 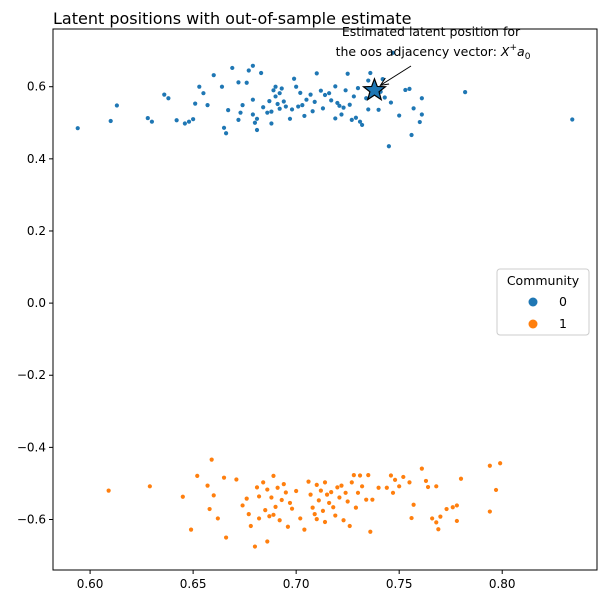 What do you see at coordinates (395, 75) in the screenshot?
I see `annotation-arrow` at bounding box center [395, 75].